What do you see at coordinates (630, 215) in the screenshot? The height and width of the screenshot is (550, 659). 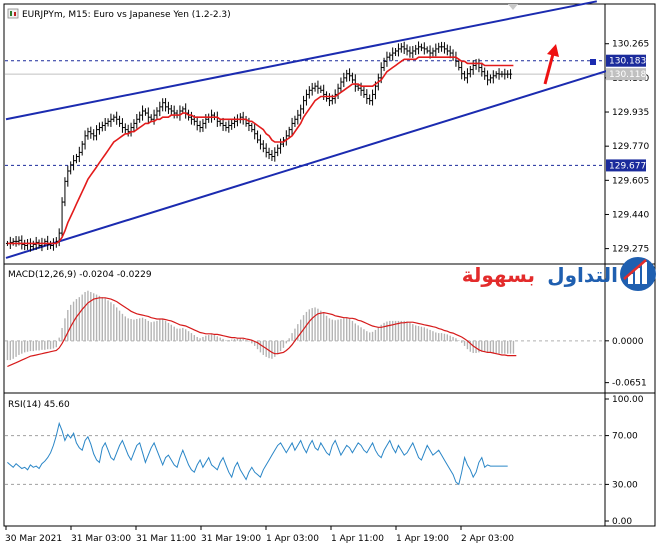 I see `price-tick-label: 129.440` at bounding box center [630, 215].